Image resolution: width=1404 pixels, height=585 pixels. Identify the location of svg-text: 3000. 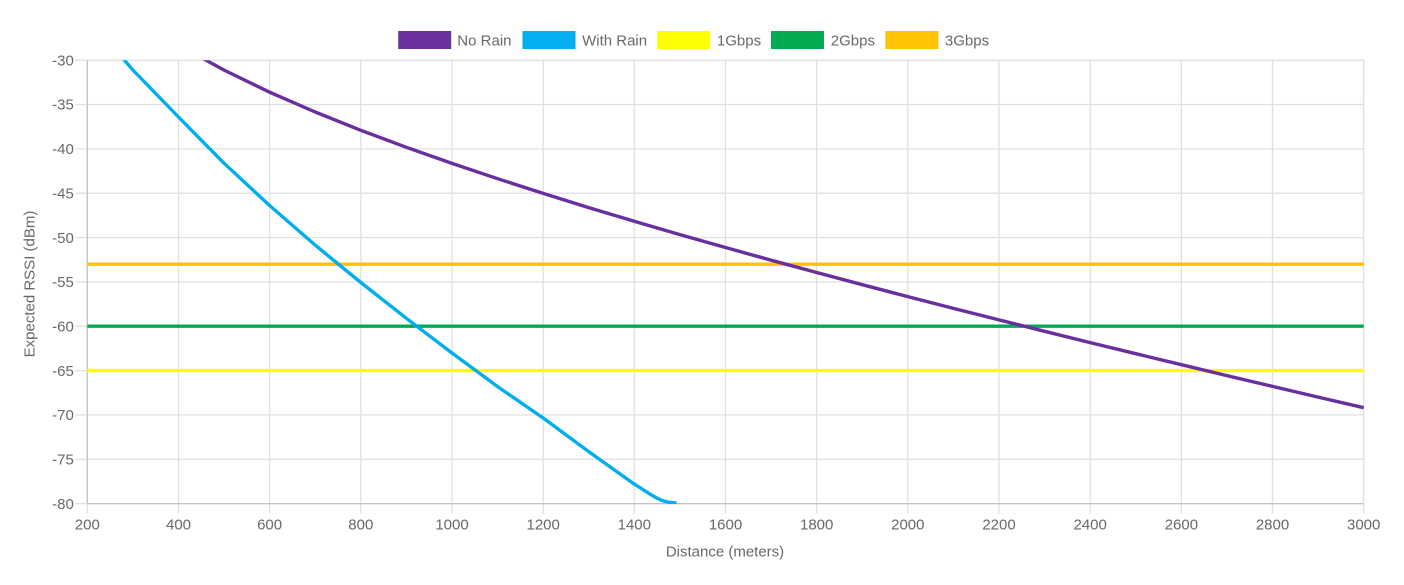
(1363, 525).